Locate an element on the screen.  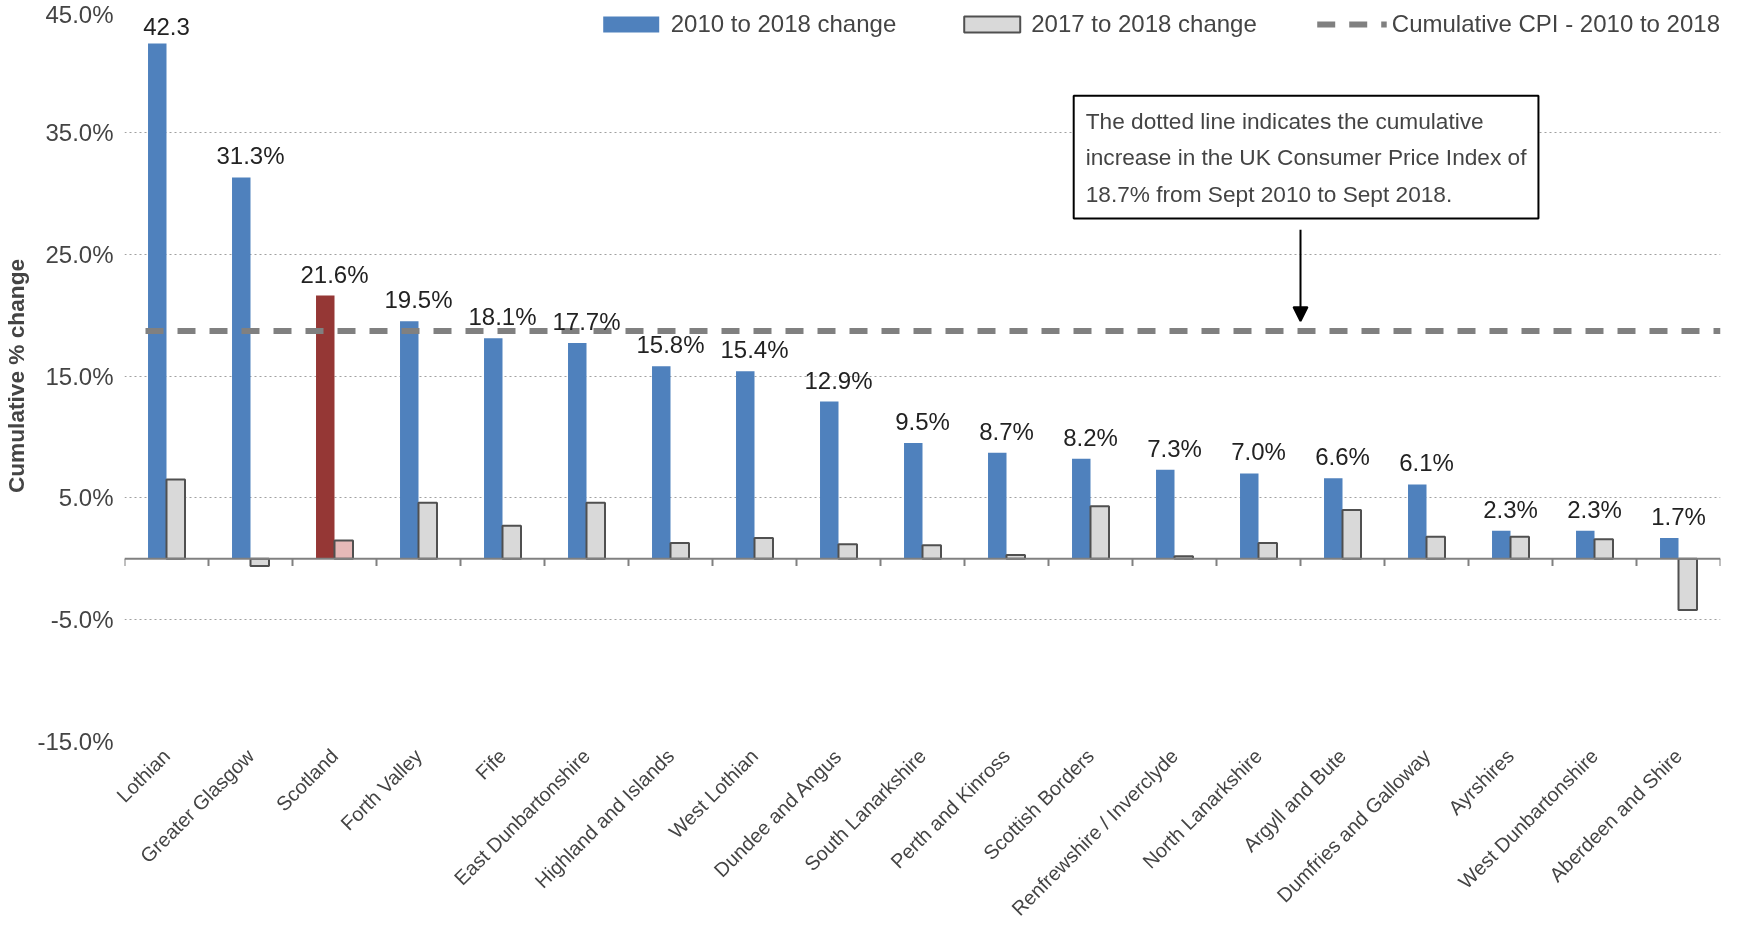
y-axis-title: Cumulative % change is located at coordinates (16, 376).